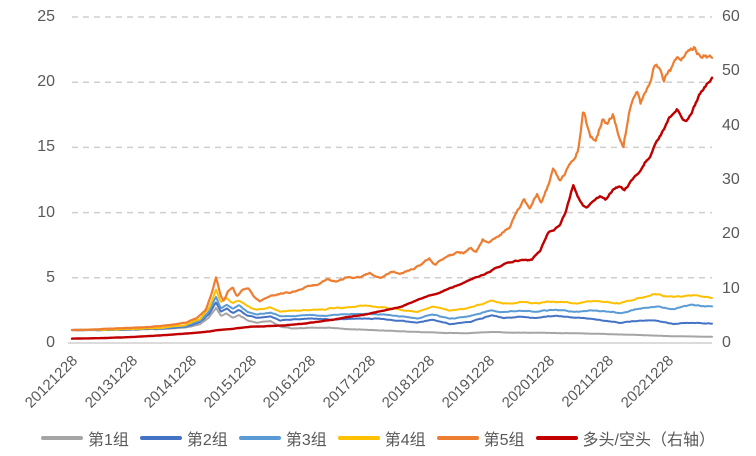 Image resolution: width=756 pixels, height=456 pixels. What do you see at coordinates (46, 212) in the screenshot?
I see `y-left-tick-label: 10` at bounding box center [46, 212].